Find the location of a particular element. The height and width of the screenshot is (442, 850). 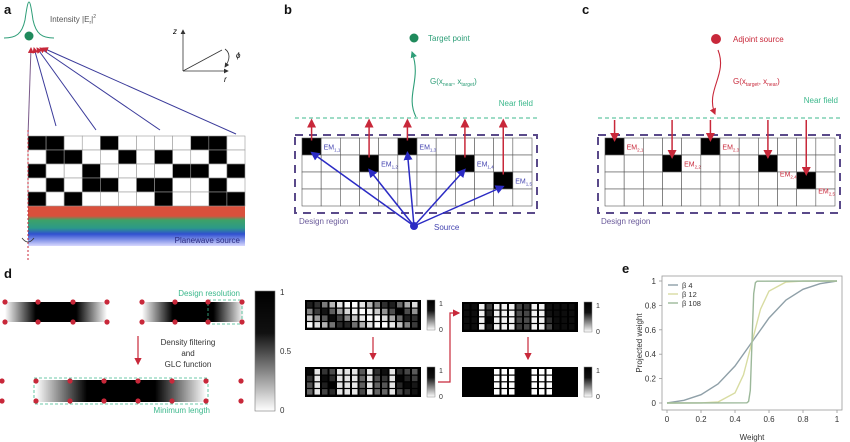

small-colorbar-tick: 1 is located at coordinates (598, 371).